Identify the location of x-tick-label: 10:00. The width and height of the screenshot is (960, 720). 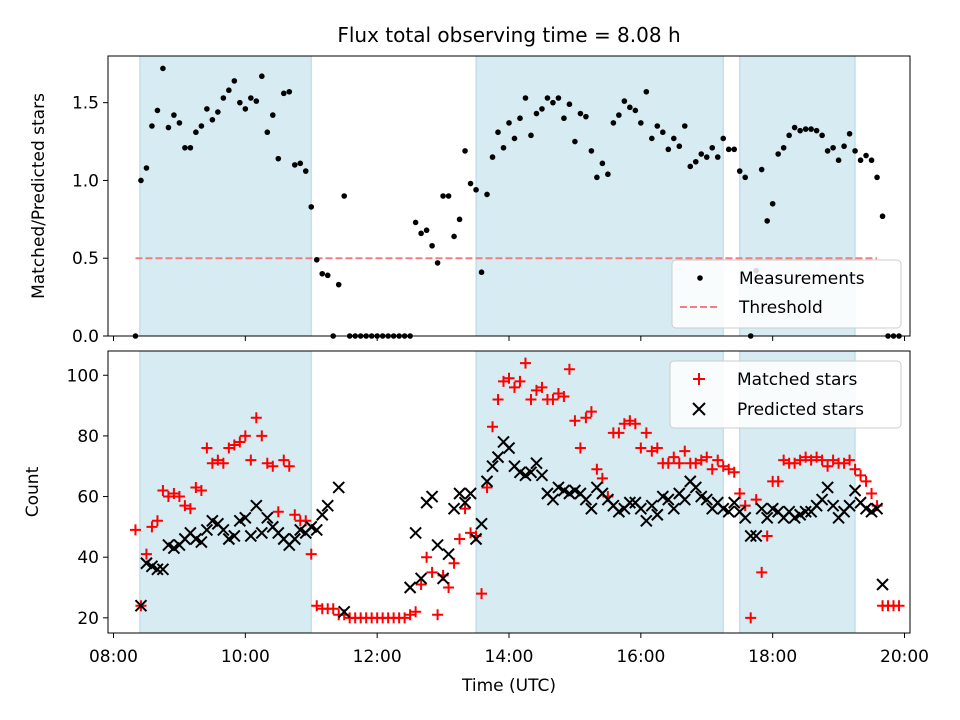
(245, 657).